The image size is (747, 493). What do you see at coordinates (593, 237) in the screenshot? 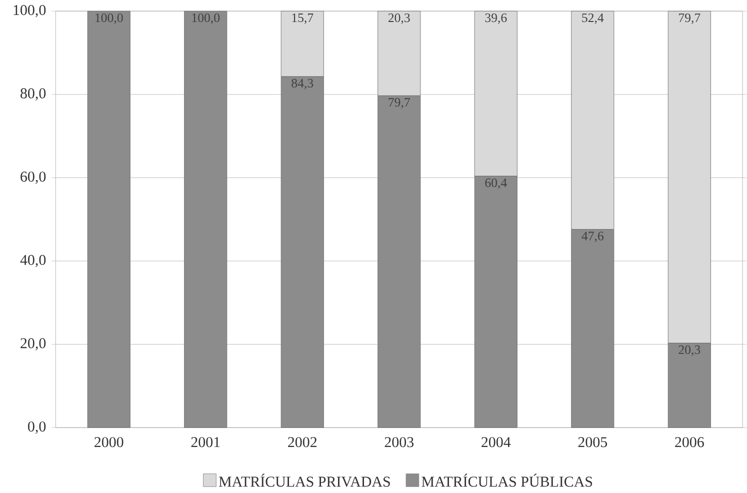
I see `data-label: 47,6` at bounding box center [593, 237].